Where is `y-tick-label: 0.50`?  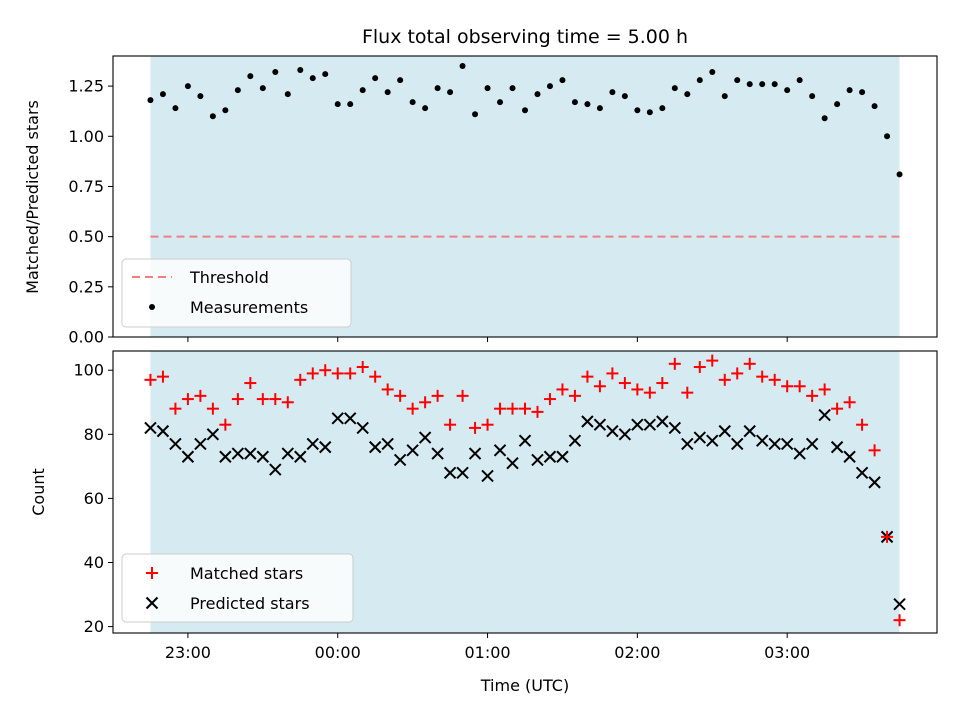
y-tick-label: 0.50 is located at coordinates (86, 236).